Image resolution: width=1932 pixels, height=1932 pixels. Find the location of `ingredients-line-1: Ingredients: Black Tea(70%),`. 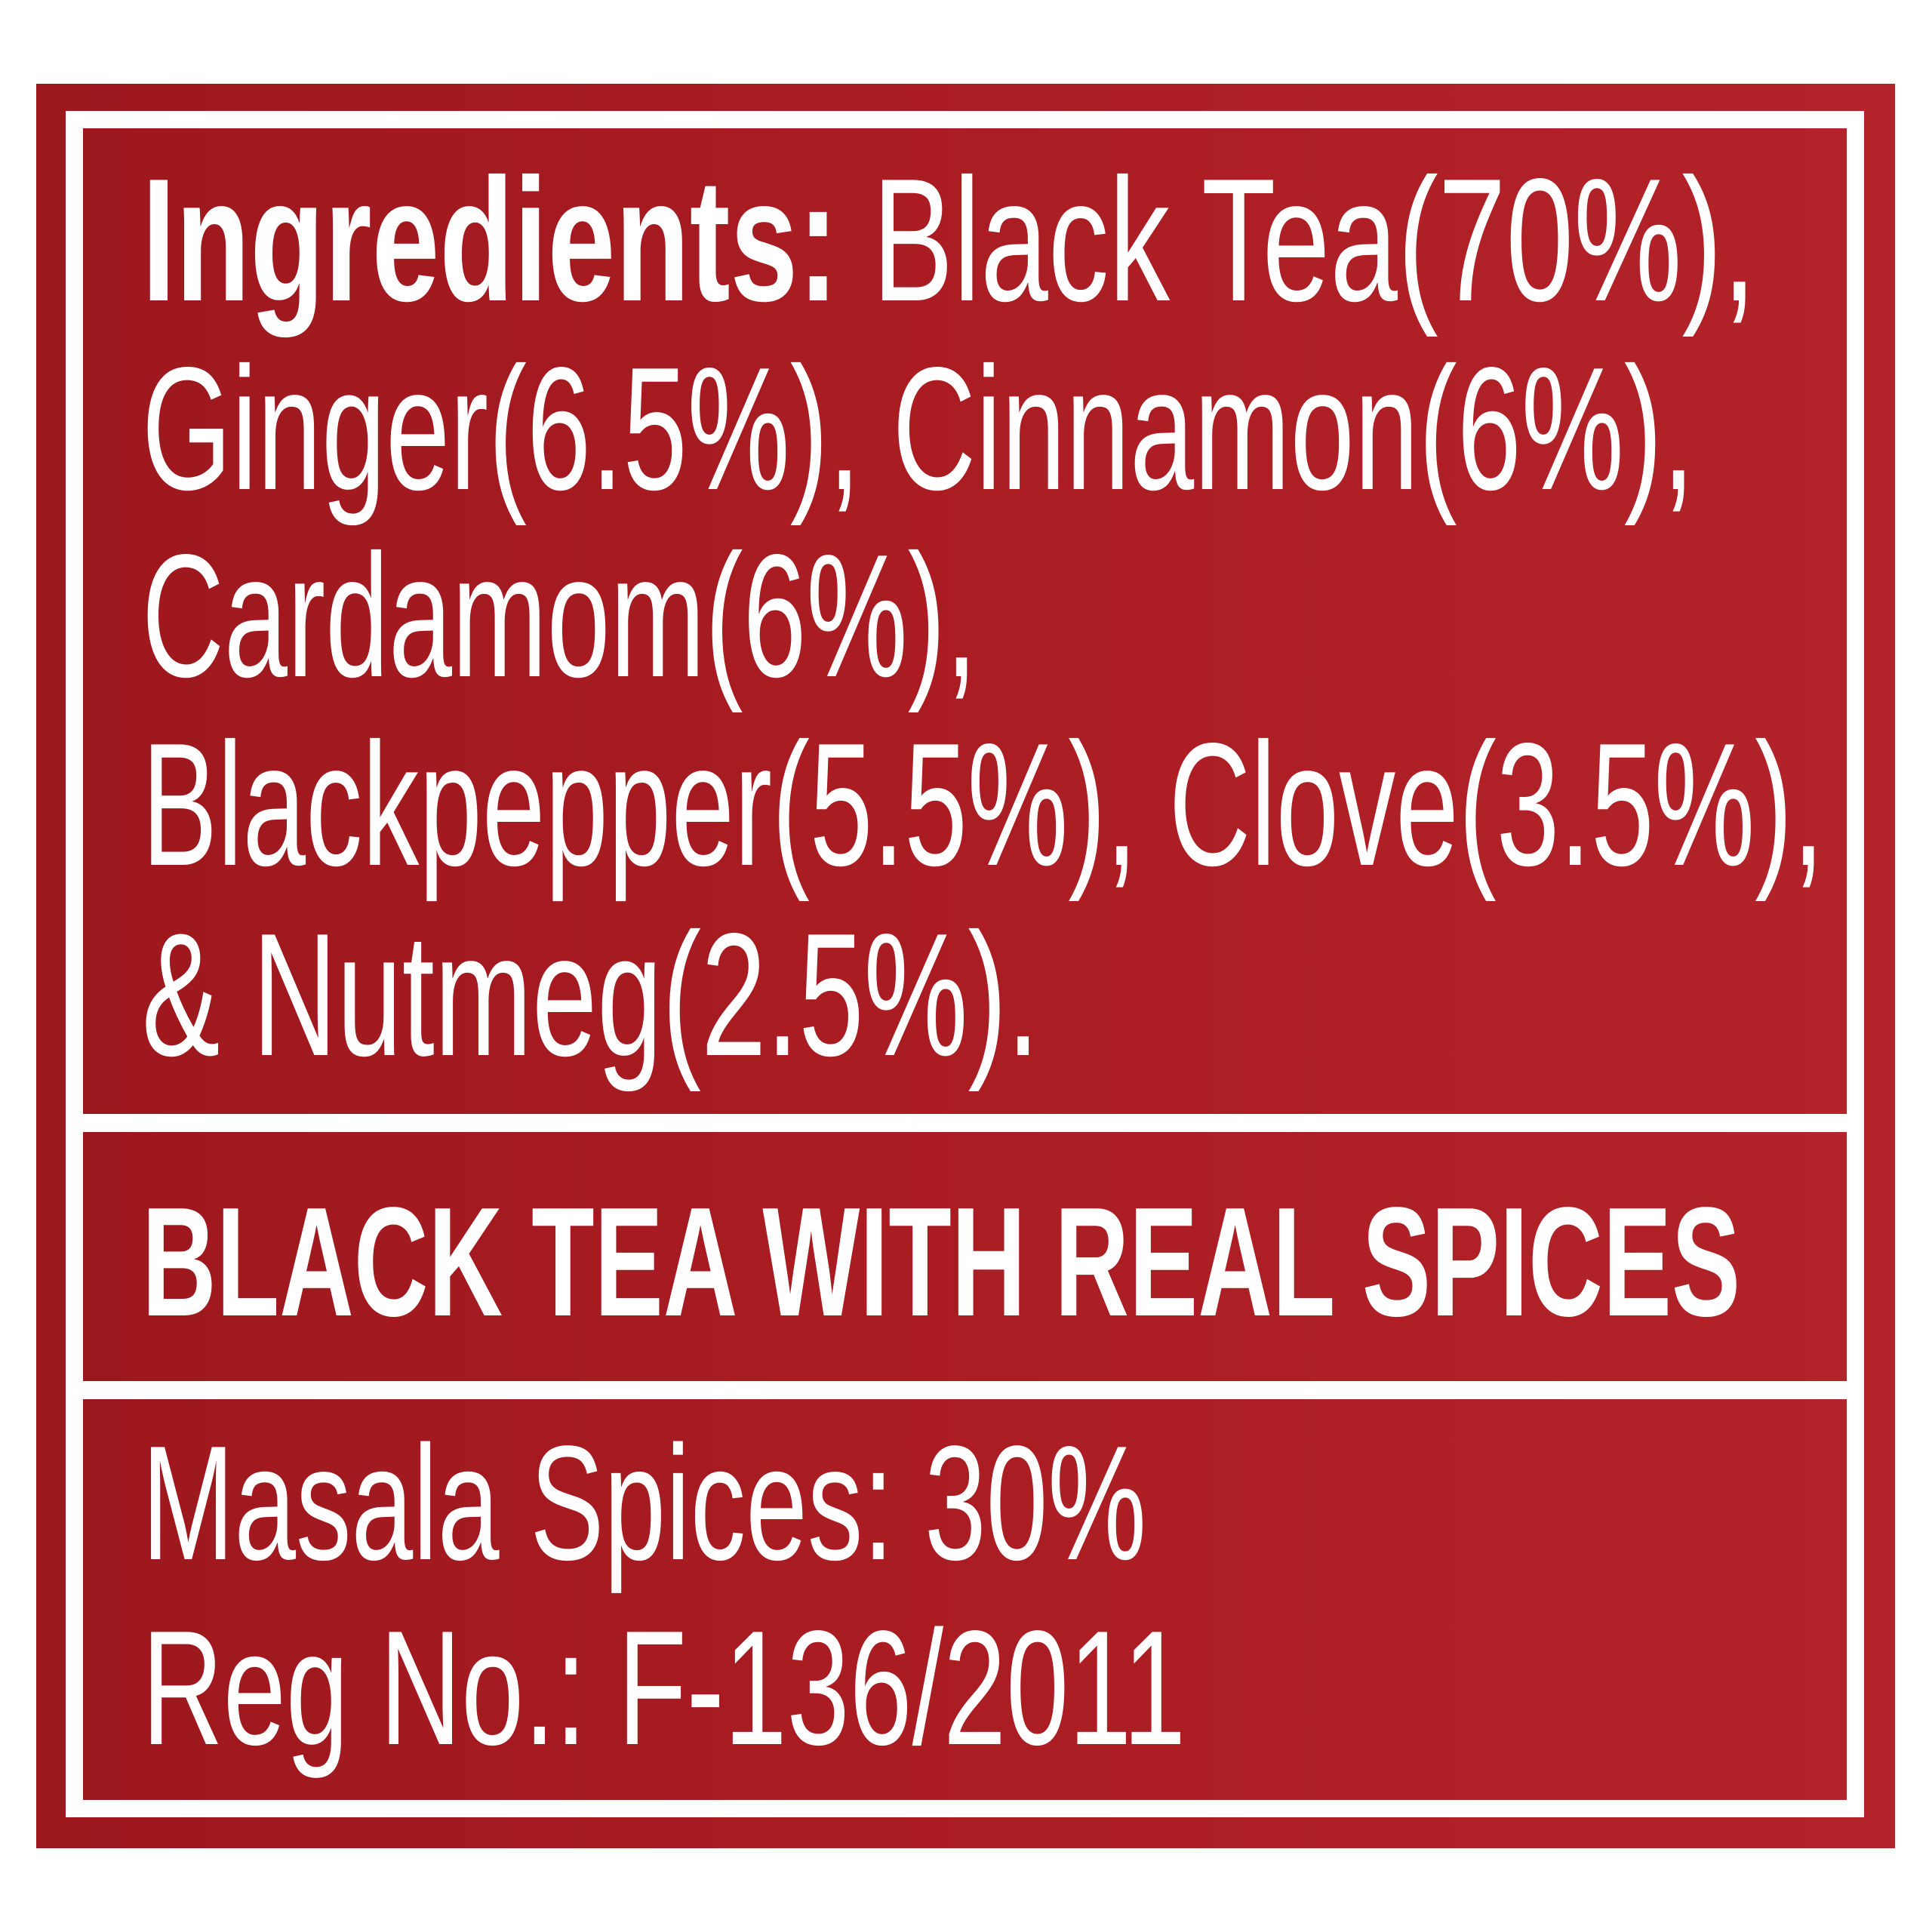

ingredients-line-1: Ingredients: Black Tea(70%), is located at coordinates (949, 240).